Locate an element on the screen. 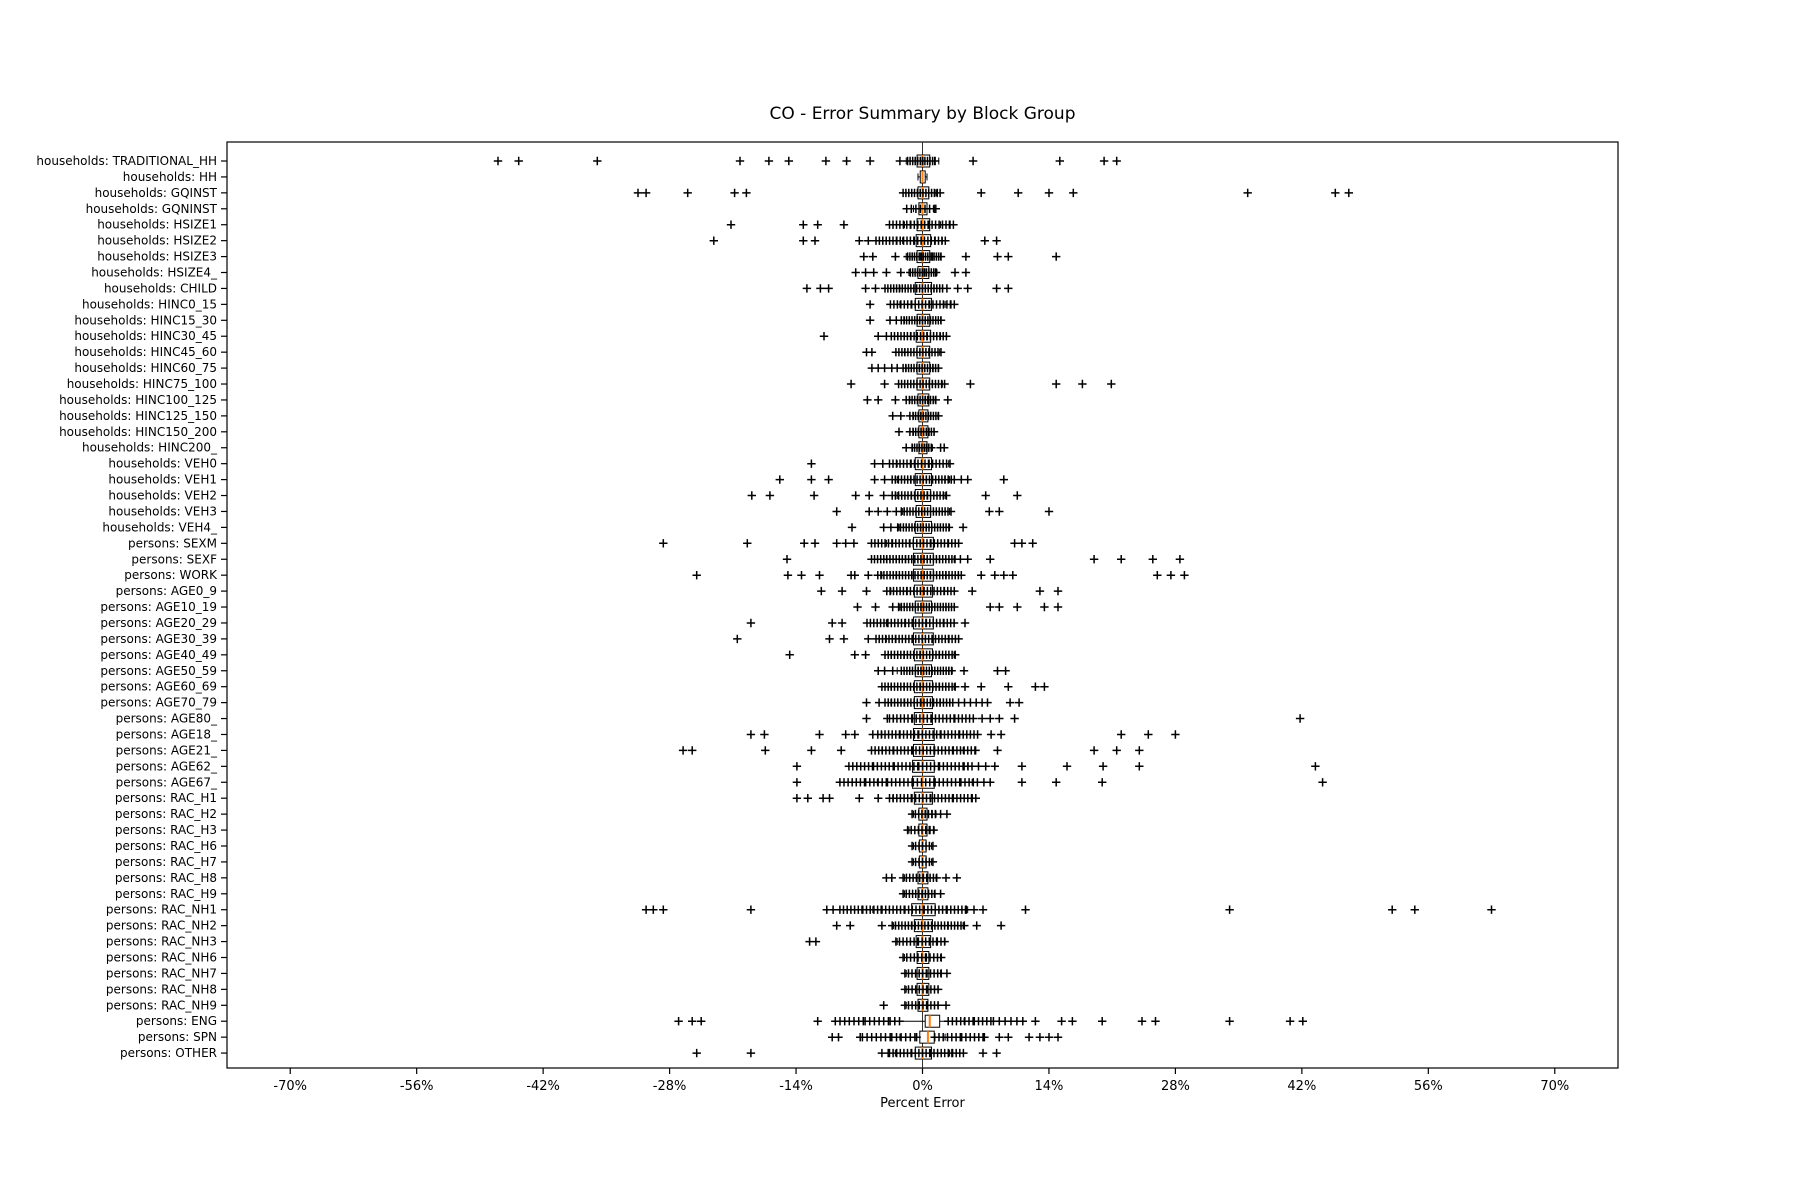 This screenshot has height=1200, width=1800. x-tick-label: -14% is located at coordinates (796, 1086).